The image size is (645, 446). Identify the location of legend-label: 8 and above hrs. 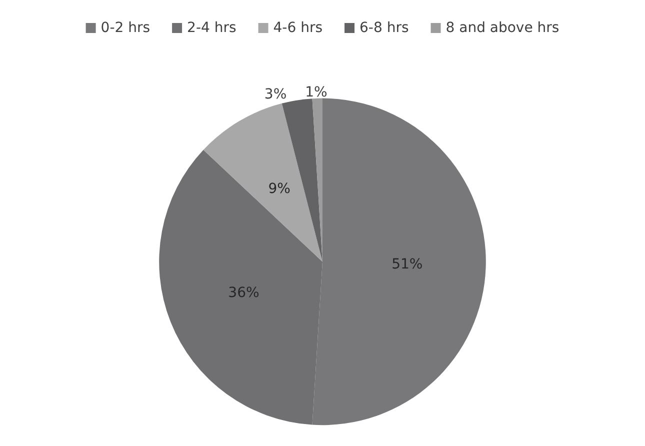
(503, 28).